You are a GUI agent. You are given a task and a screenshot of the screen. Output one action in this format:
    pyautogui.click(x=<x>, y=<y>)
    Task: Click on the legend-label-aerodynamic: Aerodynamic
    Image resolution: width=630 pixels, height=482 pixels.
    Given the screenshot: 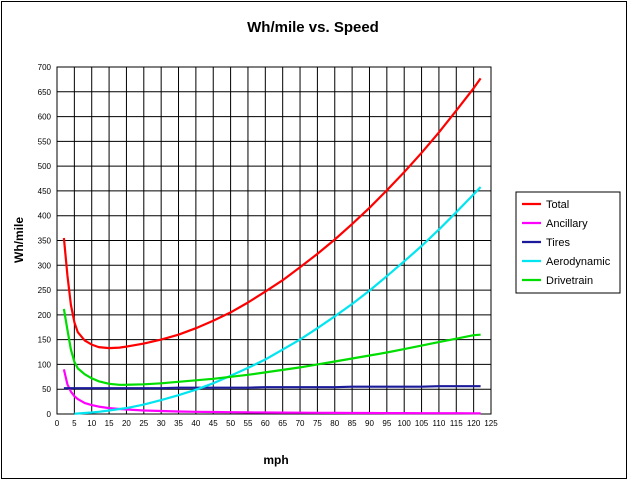 What is the action you would take?
    pyautogui.click(x=578, y=262)
    